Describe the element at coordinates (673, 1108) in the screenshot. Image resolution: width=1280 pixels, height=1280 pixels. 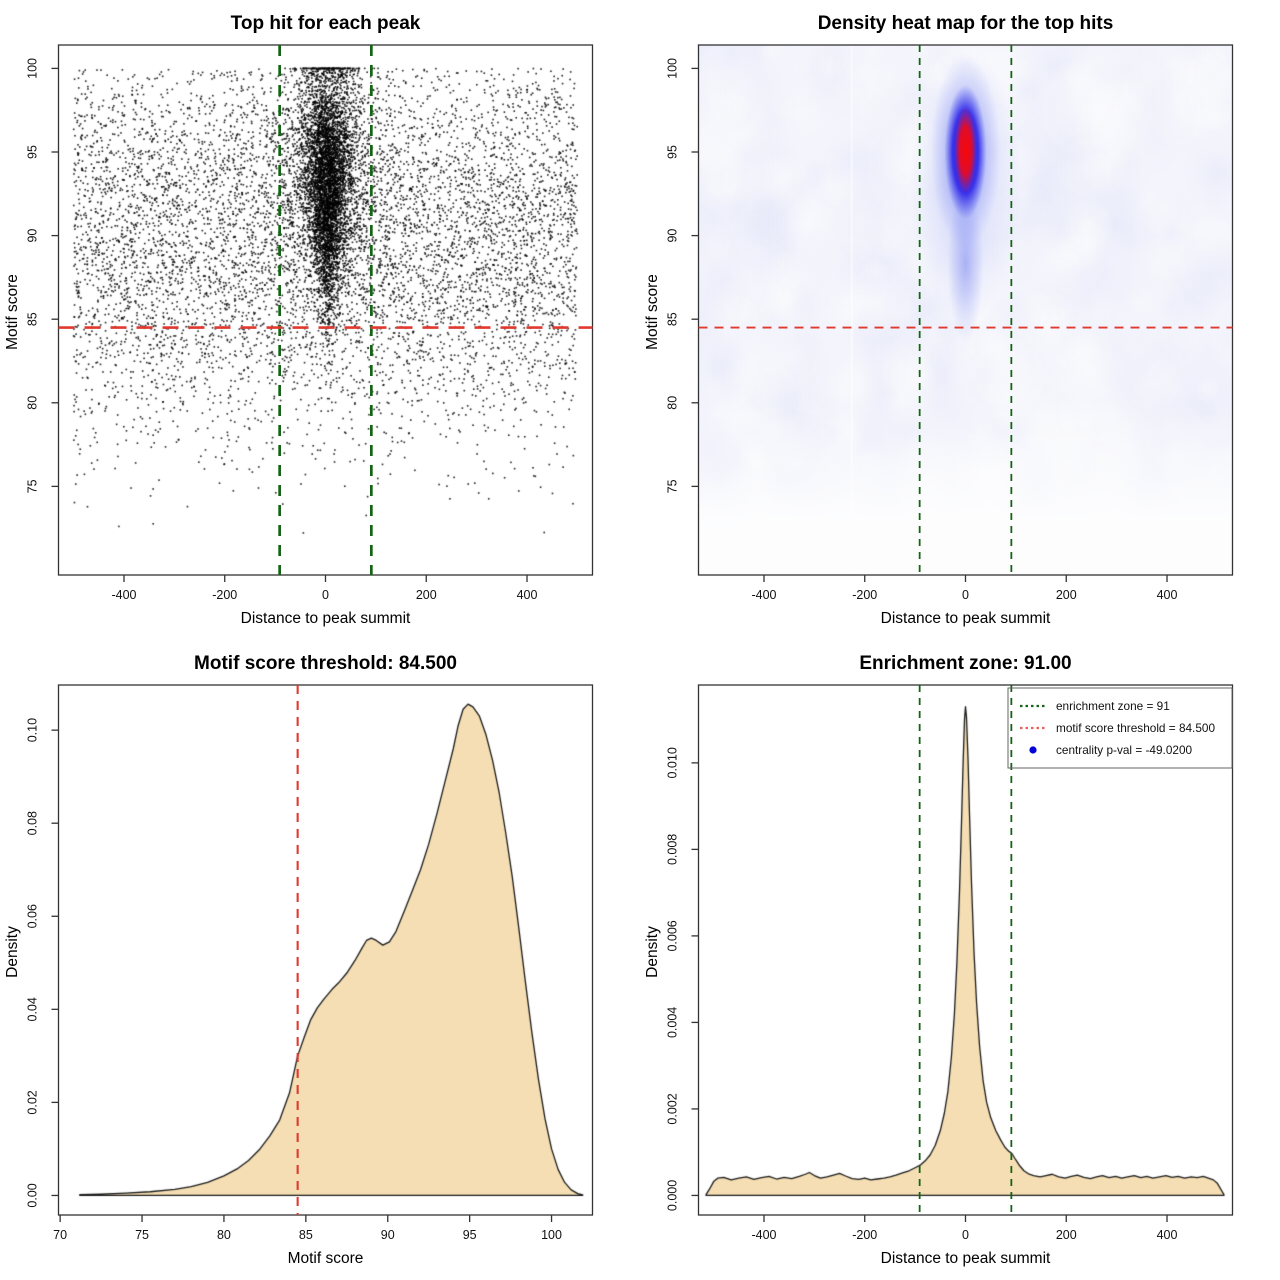
I see `y-tick-label: 0.002` at that location.